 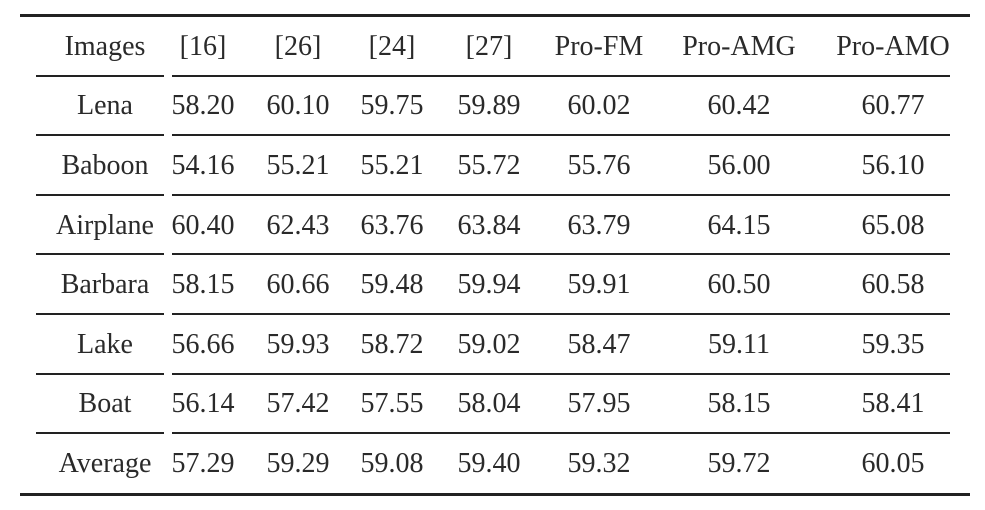 I want to click on table-cell: 59.72, so click(x=739, y=463).